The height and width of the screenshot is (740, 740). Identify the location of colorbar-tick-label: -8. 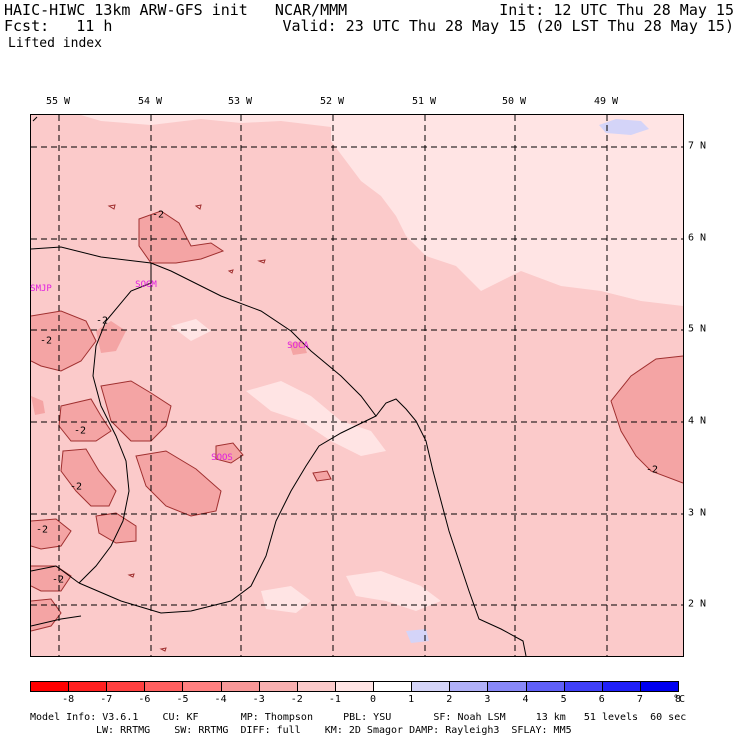
(68, 699).